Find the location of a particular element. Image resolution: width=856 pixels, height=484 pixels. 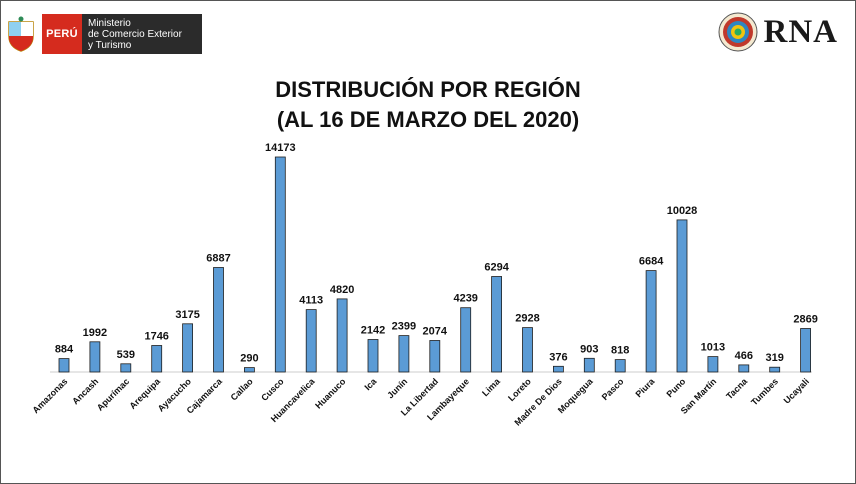

rna-logo: RNA is located at coordinates (778, 32).